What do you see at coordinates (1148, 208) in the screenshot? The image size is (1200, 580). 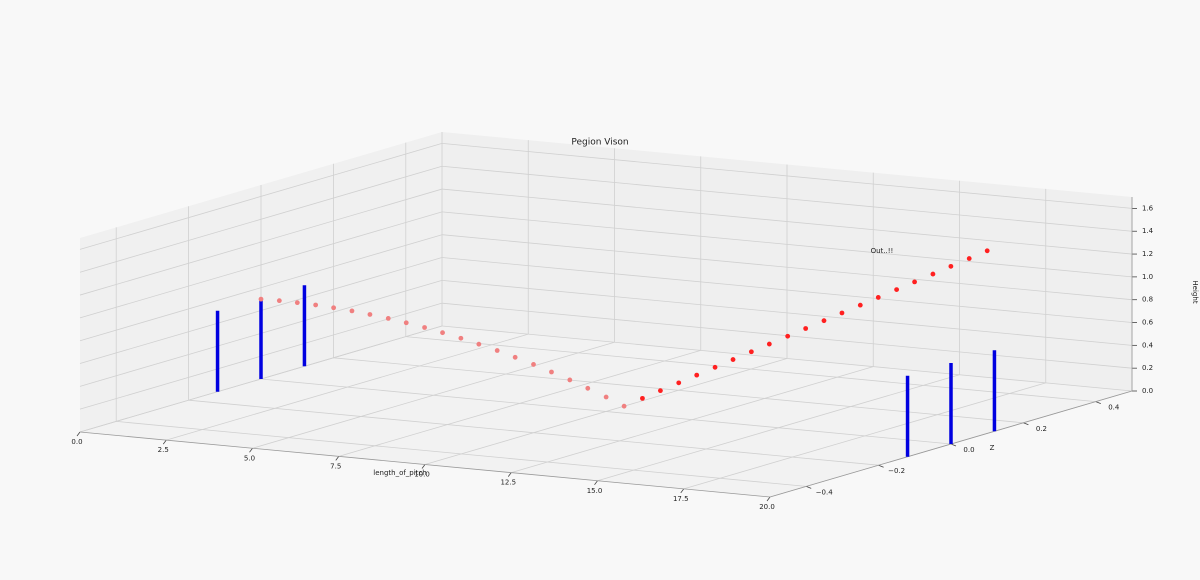 I see `z-tick-label: 1.6` at bounding box center [1148, 208].